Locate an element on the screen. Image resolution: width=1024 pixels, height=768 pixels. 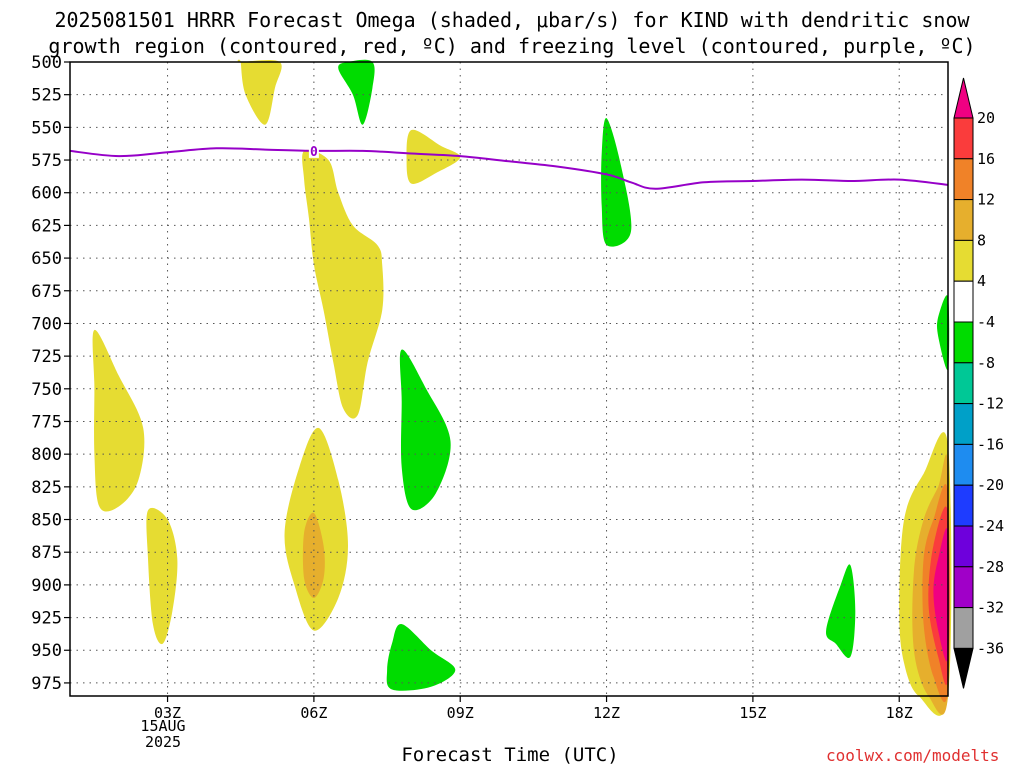
colorbar-label-12: -32 is located at coordinates (990, 608).